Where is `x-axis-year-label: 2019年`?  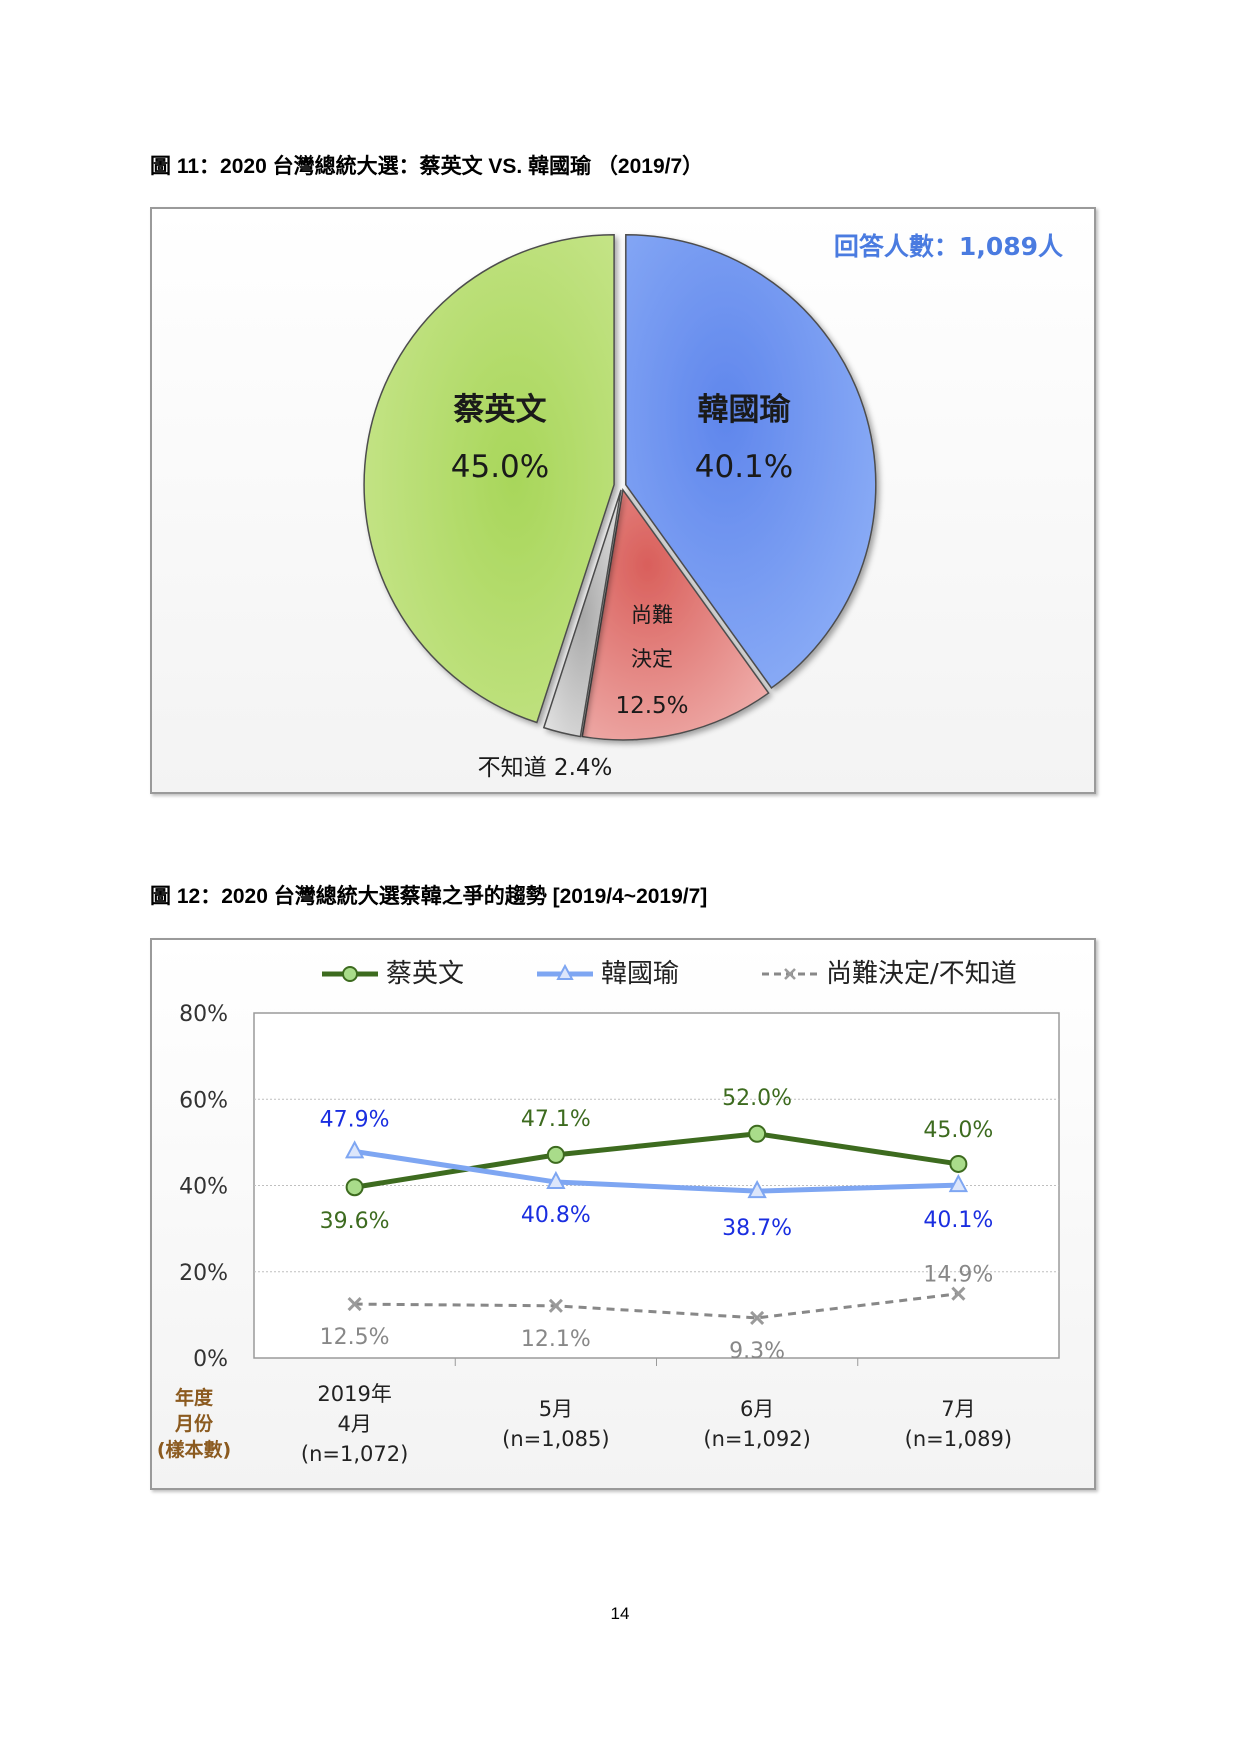 x-axis-year-label: 2019年 is located at coordinates (354, 1394).